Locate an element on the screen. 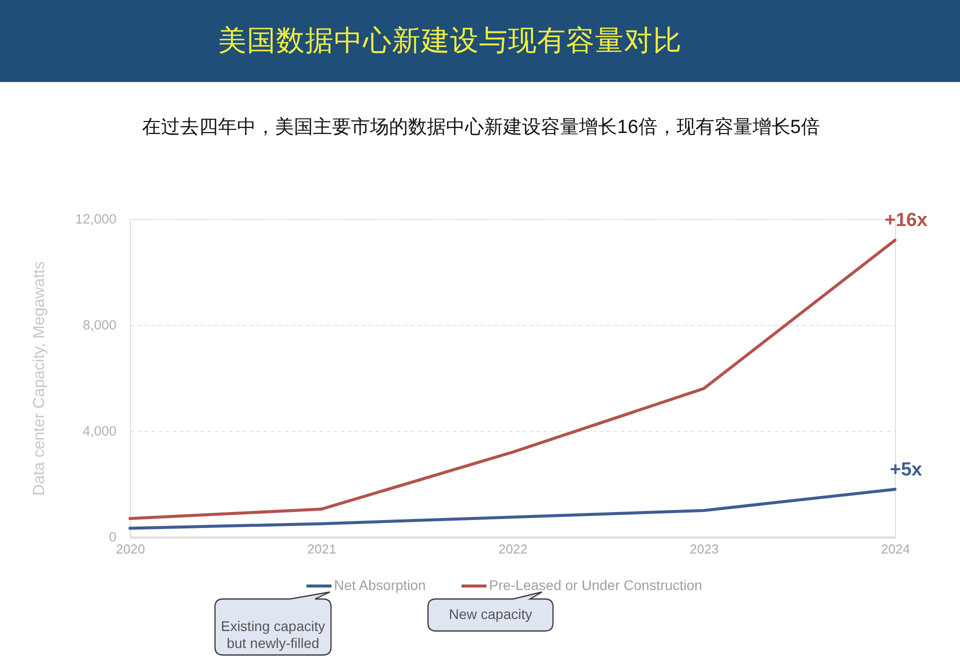  y-tick-label: 0 is located at coordinates (112, 537).